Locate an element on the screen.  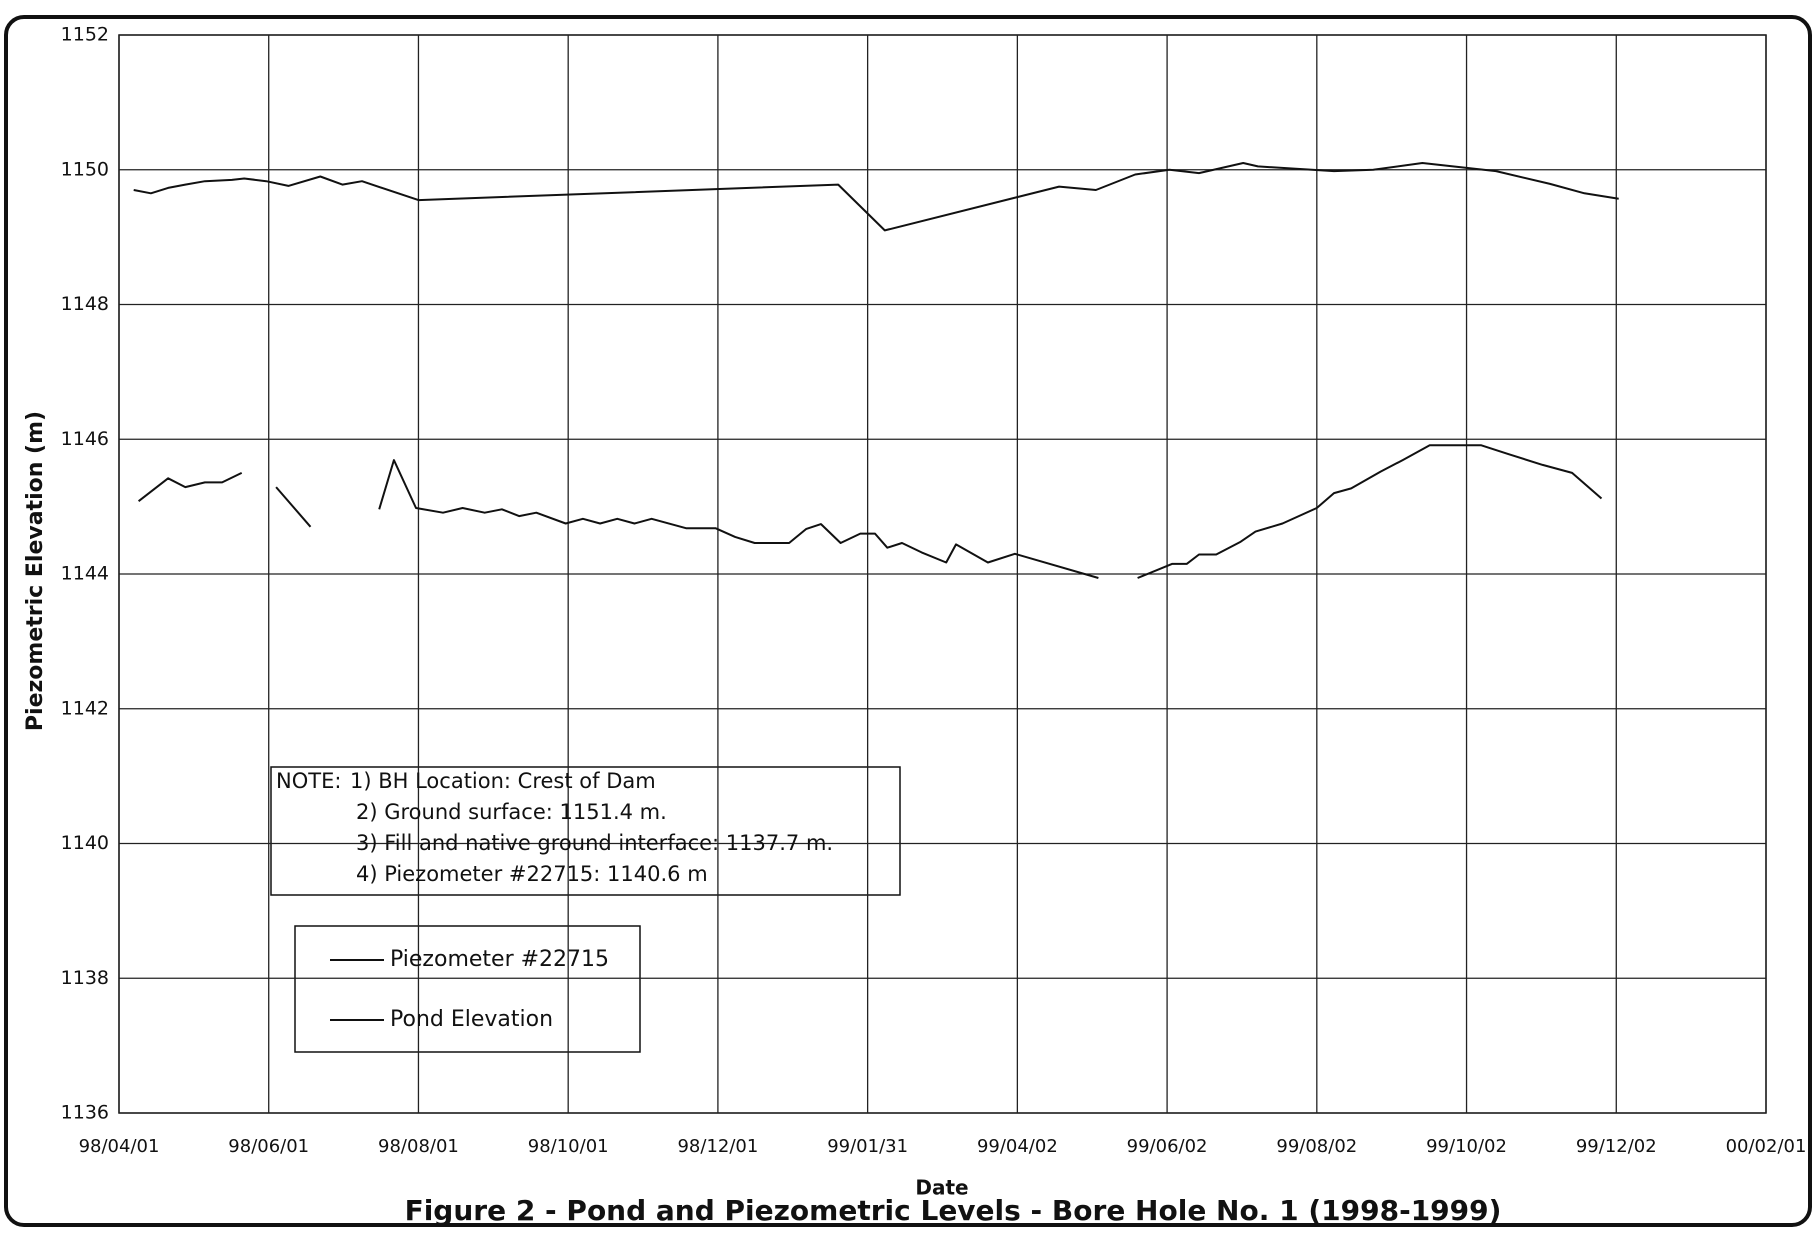
y-tick-label: 1144 is located at coordinates (85, 574).